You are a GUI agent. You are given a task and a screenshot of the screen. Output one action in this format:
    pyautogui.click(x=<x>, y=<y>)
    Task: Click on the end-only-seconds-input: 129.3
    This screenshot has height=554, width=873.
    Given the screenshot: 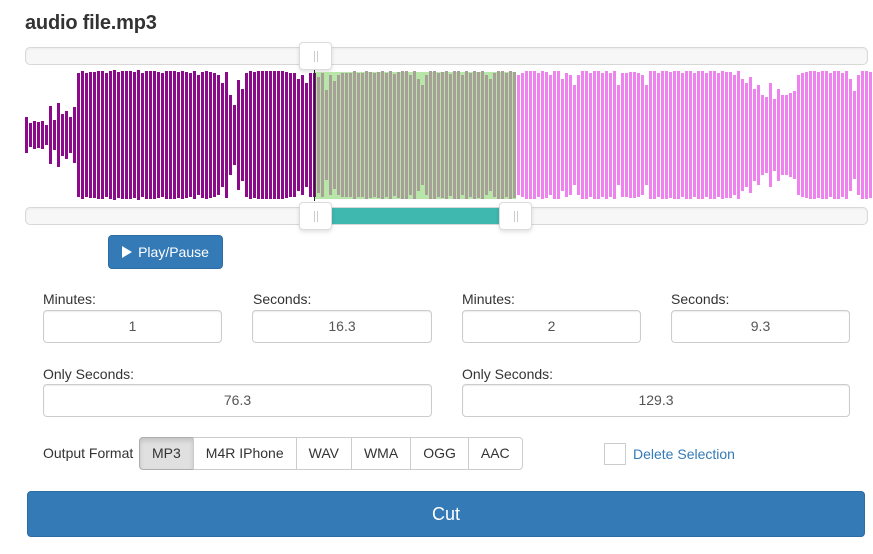 What is the action you would take?
    pyautogui.click(x=656, y=400)
    